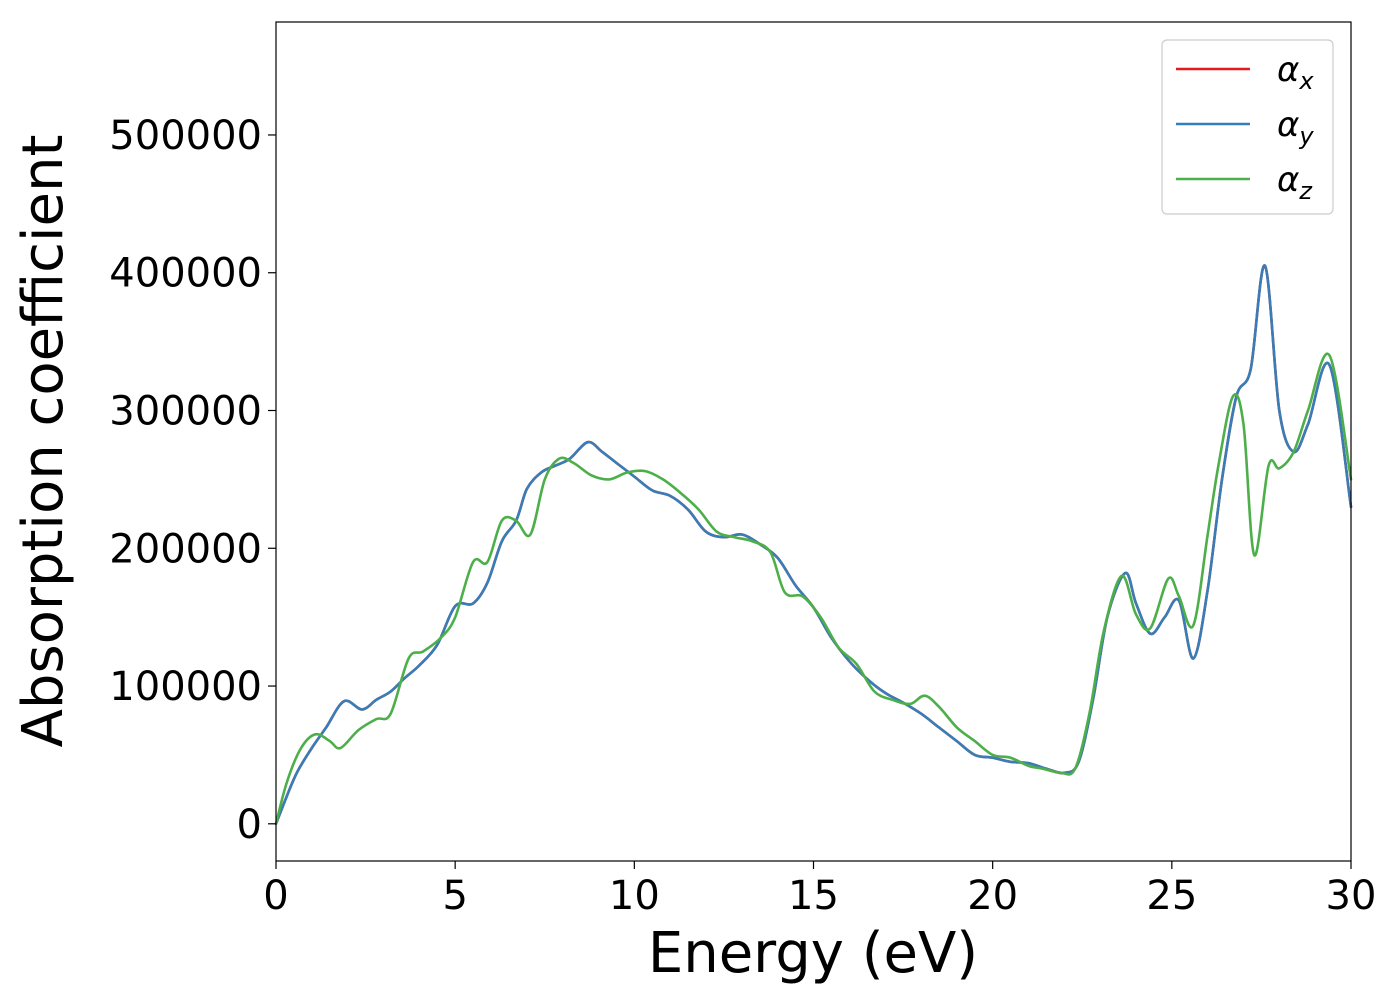 The width and height of the screenshot is (1400, 1000). Describe the element at coordinates (634, 896) in the screenshot. I see `x-tick-label: 10` at that location.